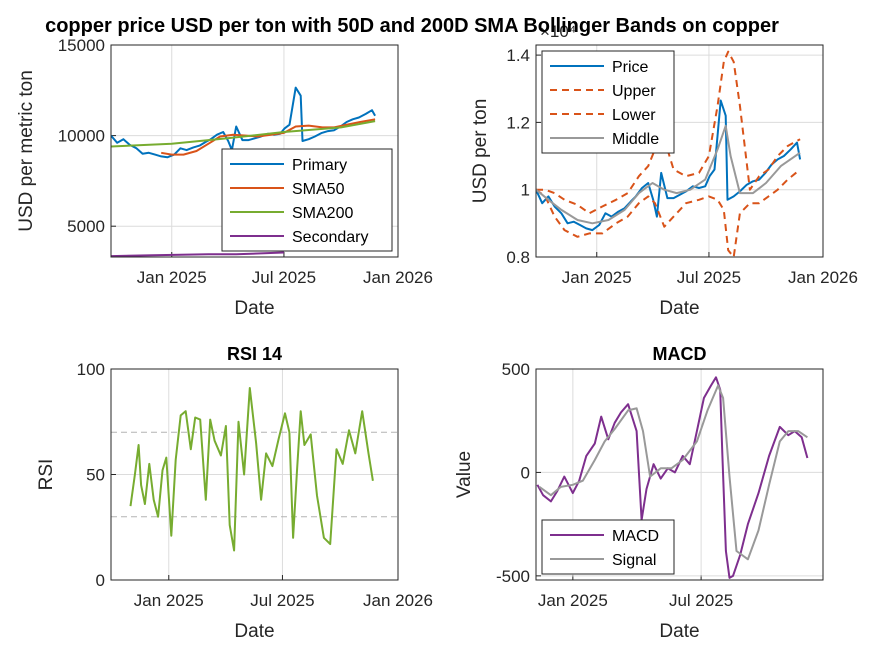 This screenshot has width=875, height=656. Describe the element at coordinates (673, 472) in the screenshot. I see `series-line-signal` at that location.